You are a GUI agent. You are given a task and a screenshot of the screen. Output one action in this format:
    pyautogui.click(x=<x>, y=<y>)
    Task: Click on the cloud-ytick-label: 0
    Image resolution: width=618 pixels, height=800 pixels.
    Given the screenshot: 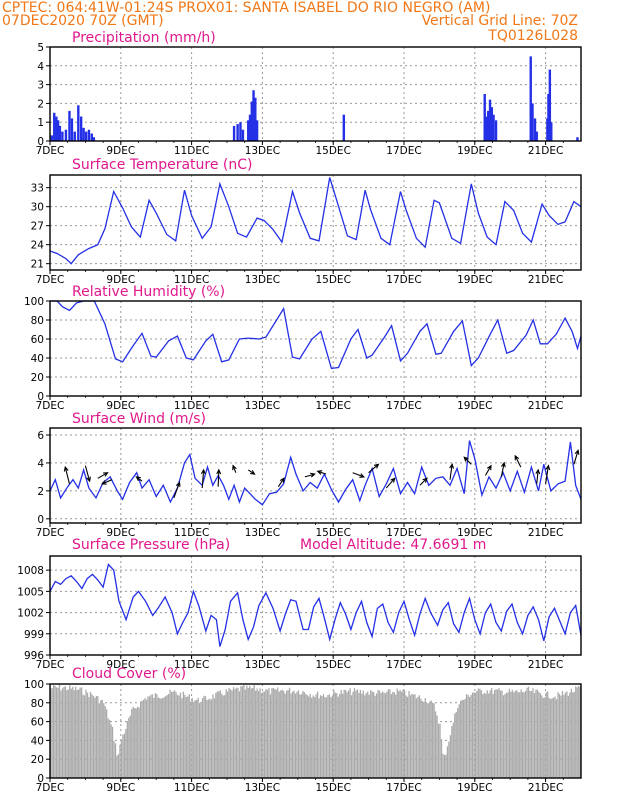 What is the action you would take?
    pyautogui.click(x=40, y=779)
    